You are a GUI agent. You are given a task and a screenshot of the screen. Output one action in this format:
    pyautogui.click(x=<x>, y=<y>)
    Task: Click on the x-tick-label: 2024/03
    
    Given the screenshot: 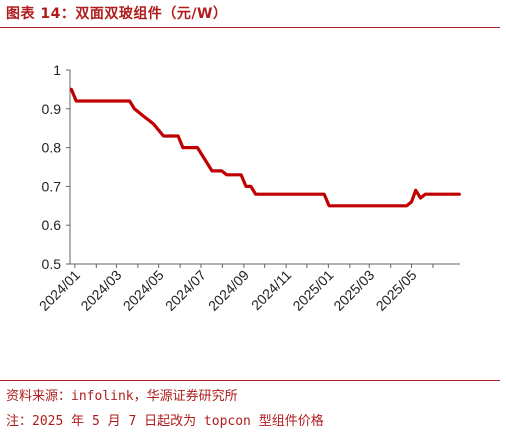 What is the action you would take?
    pyautogui.click(x=100, y=290)
    